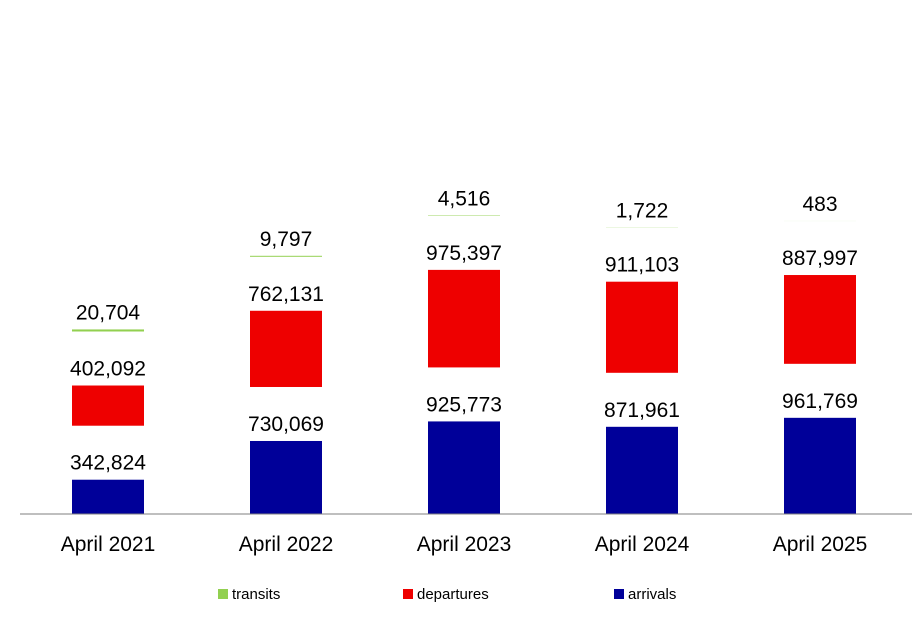  I want to click on x-tick-label-april-2023: April 2023, so click(464, 544).